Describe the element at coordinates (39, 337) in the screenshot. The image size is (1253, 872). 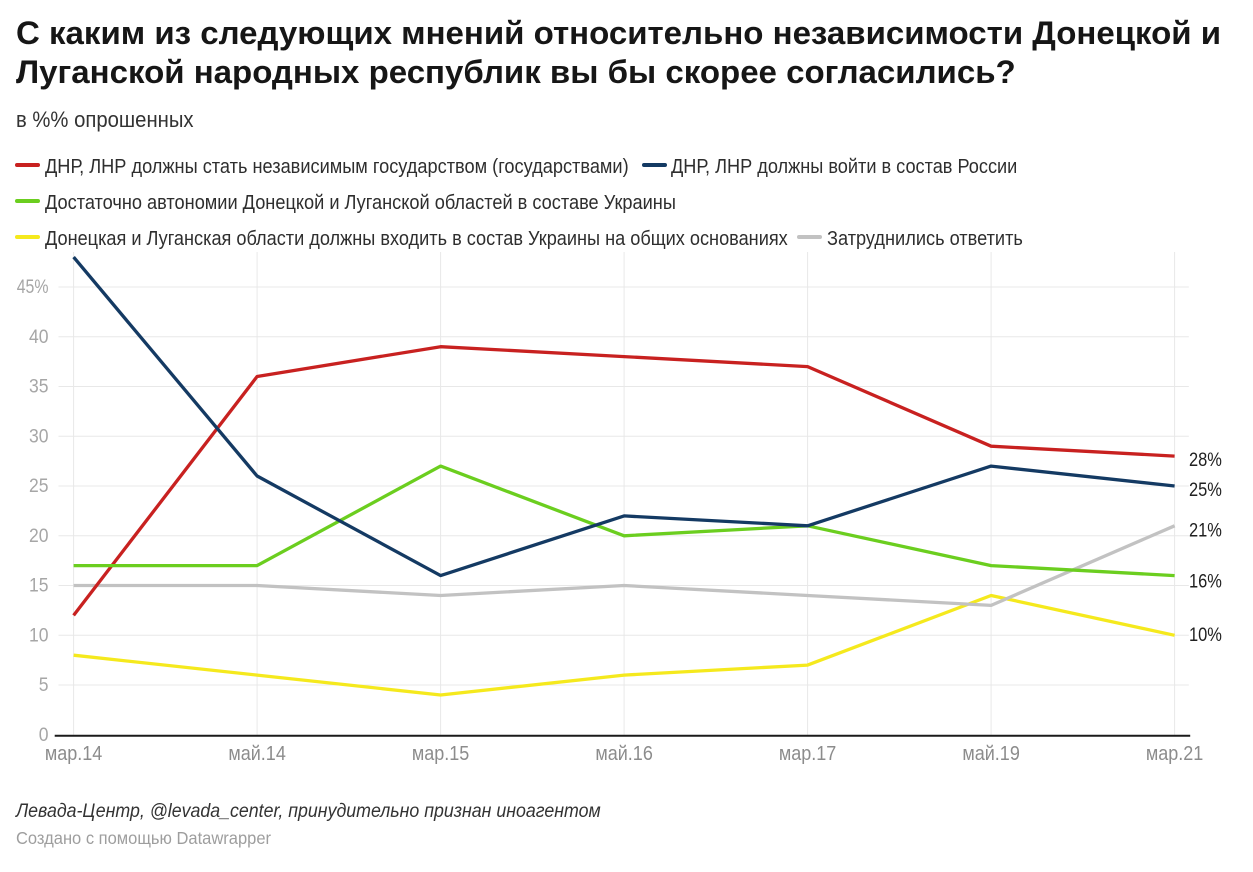
I see `svg-text: 40` at that location.